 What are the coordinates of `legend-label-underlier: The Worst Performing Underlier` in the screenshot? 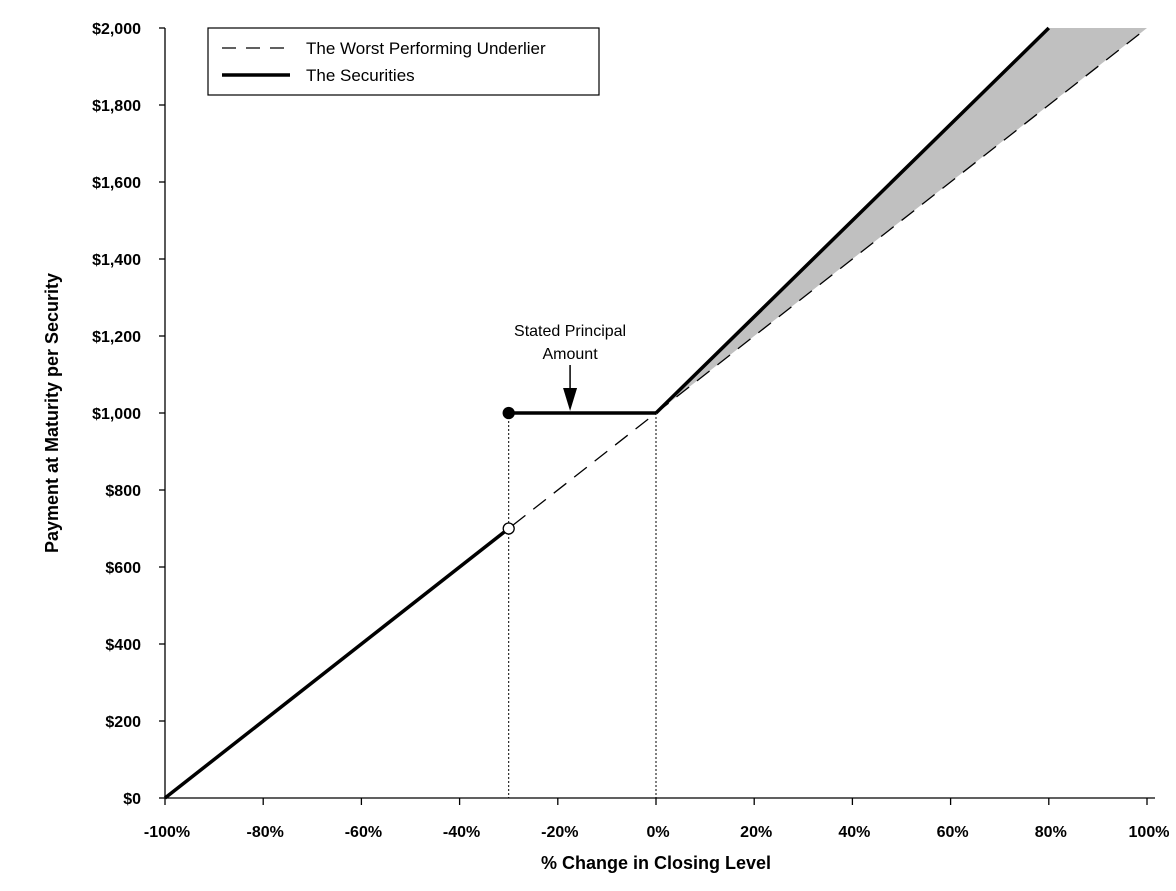 It's located at (426, 48).